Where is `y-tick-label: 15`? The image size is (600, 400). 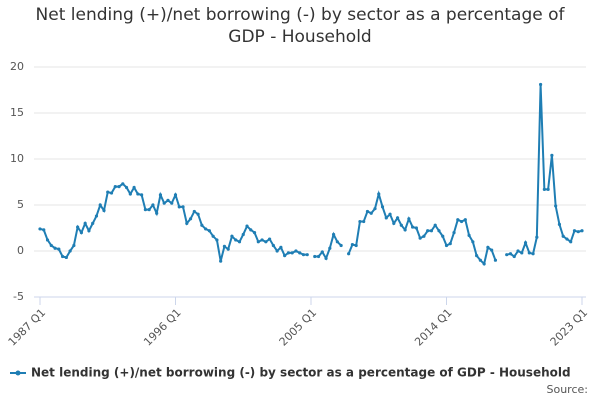
y-tick-label: 15 is located at coordinates (17, 112).